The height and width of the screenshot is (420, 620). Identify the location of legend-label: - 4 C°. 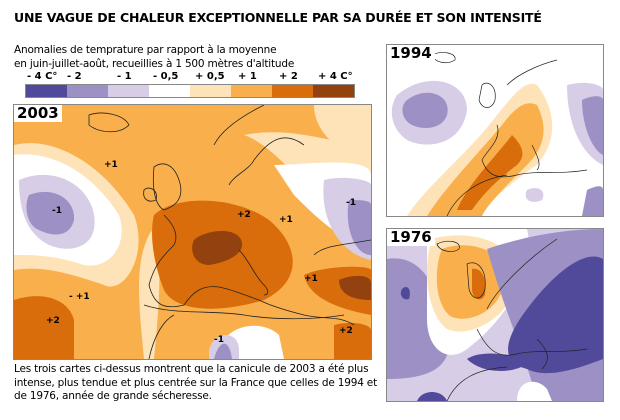
(42, 76).